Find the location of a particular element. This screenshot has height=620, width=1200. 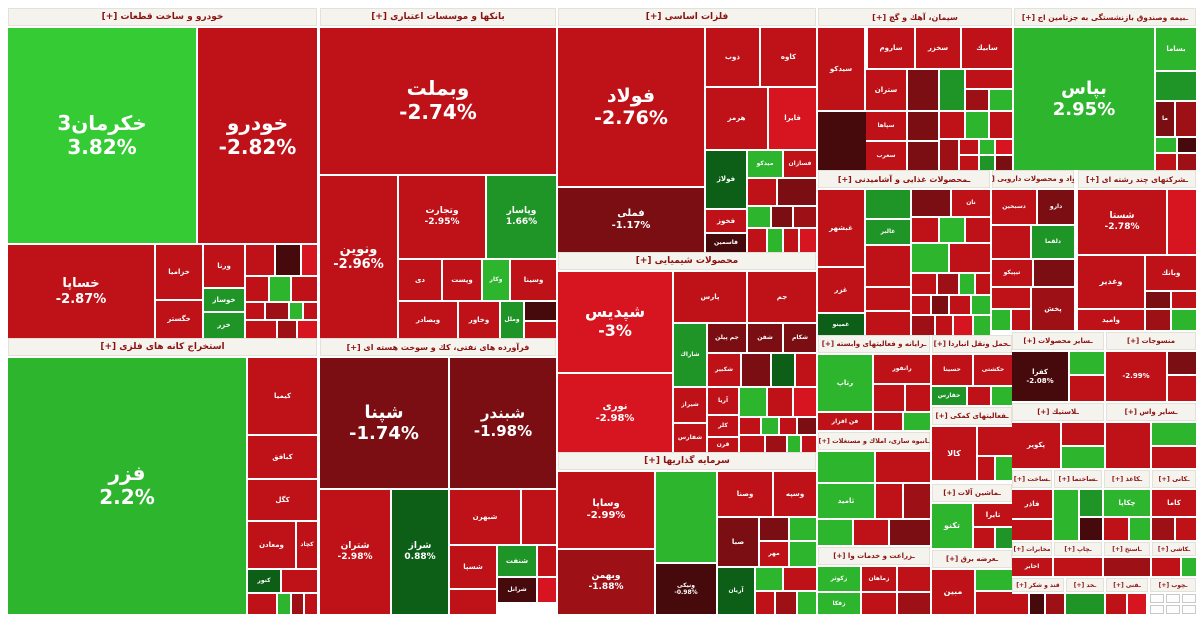

tile-banks-وخاور: وخاور is located at coordinates (479, 320).